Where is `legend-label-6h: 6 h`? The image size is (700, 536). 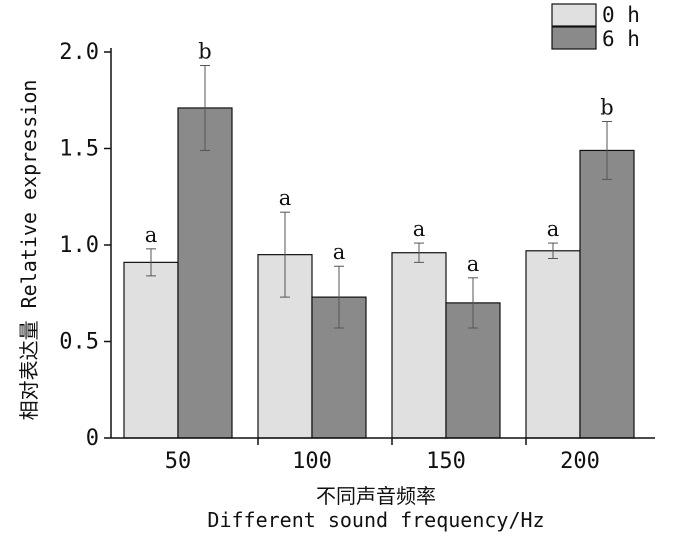
legend-label-6h: 6 h is located at coordinates (621, 39).